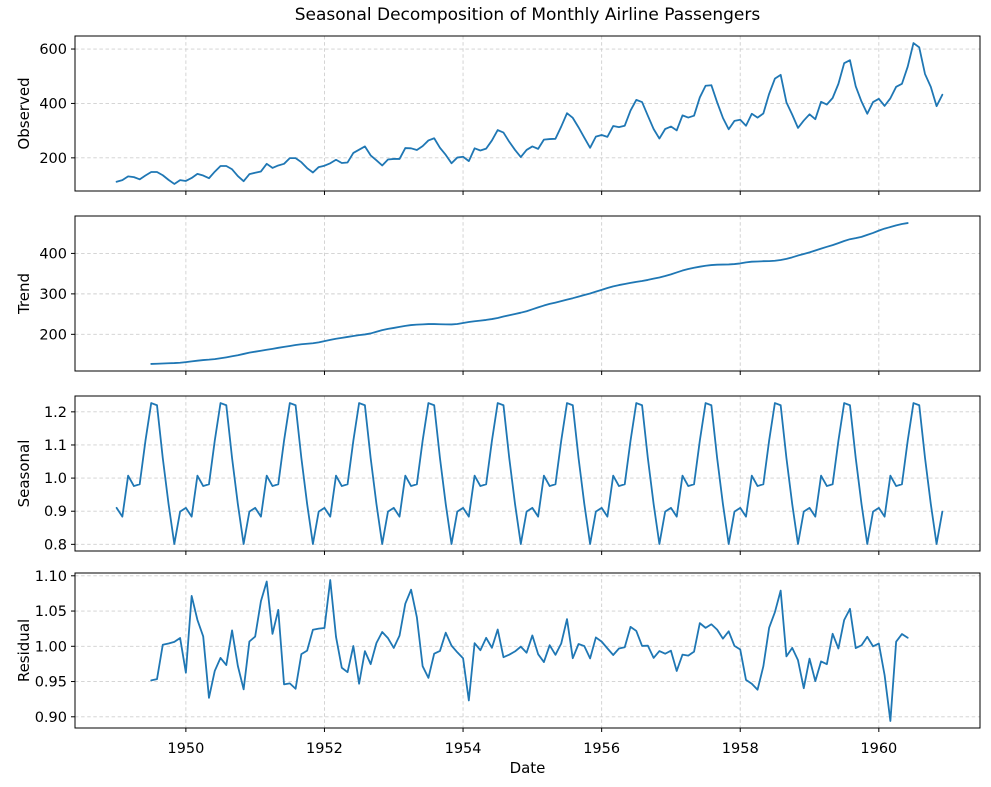  What do you see at coordinates (53, 104) in the screenshot?
I see `y-tick-label-observed: 400` at bounding box center [53, 104].